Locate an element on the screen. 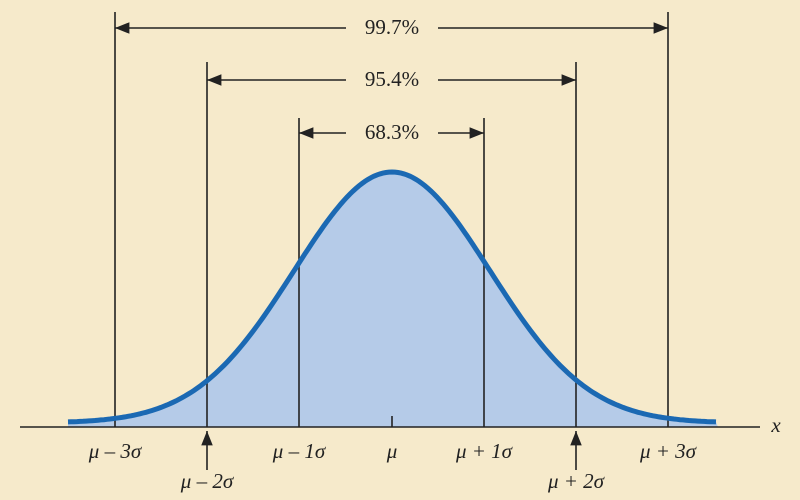 This screenshot has height=500, width=800. bracket-label: 99.7% is located at coordinates (392, 27).